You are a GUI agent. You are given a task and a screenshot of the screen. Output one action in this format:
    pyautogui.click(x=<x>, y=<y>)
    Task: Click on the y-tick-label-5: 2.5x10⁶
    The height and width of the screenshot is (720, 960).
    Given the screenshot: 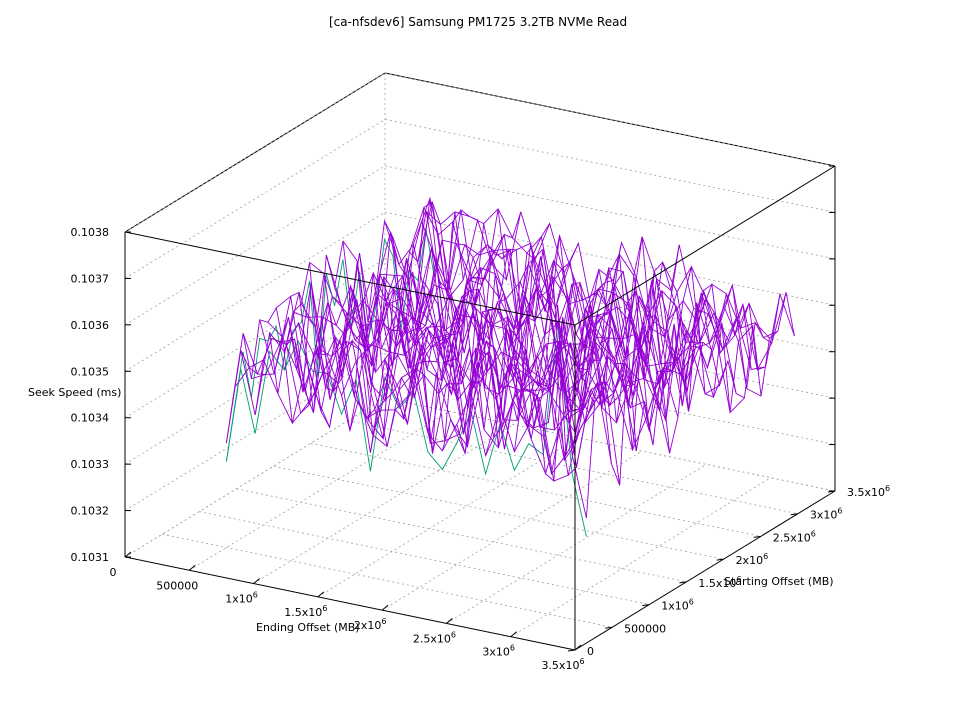 What is the action you would take?
    pyautogui.click(x=794, y=536)
    